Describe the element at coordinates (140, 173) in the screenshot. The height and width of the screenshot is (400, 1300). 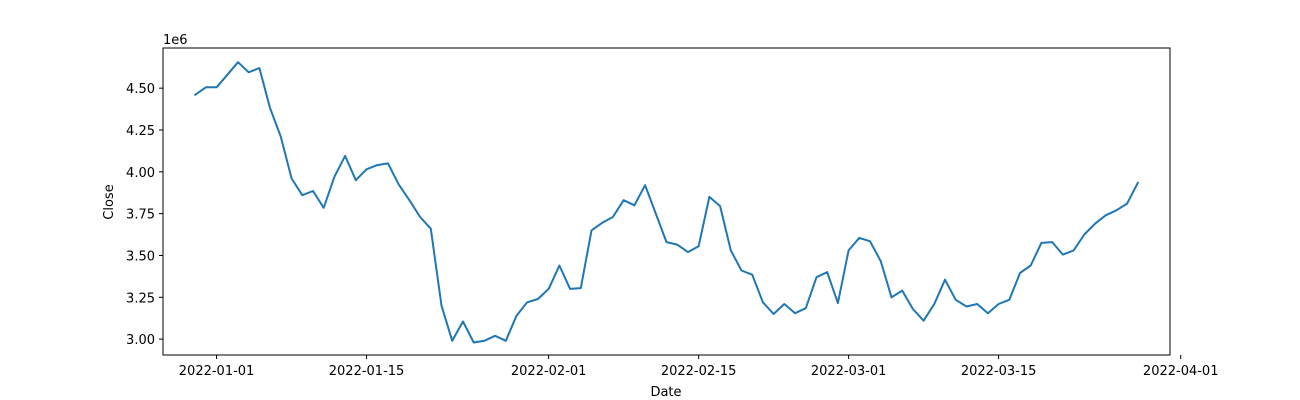
I see `y-tick-label: 4.00` at that location.